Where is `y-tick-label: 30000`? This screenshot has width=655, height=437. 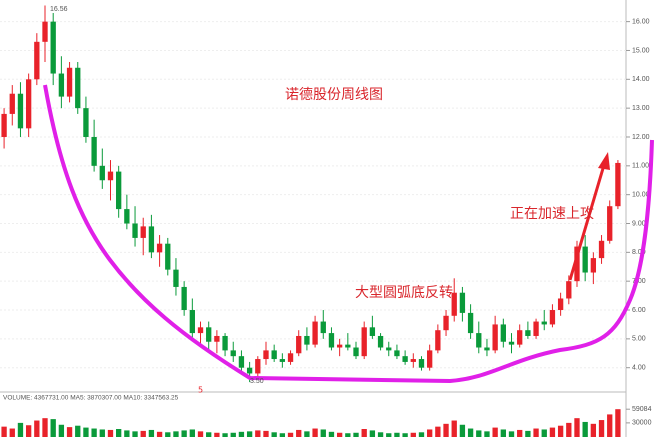
y-tick-label: 30000 is located at coordinates (642, 423).